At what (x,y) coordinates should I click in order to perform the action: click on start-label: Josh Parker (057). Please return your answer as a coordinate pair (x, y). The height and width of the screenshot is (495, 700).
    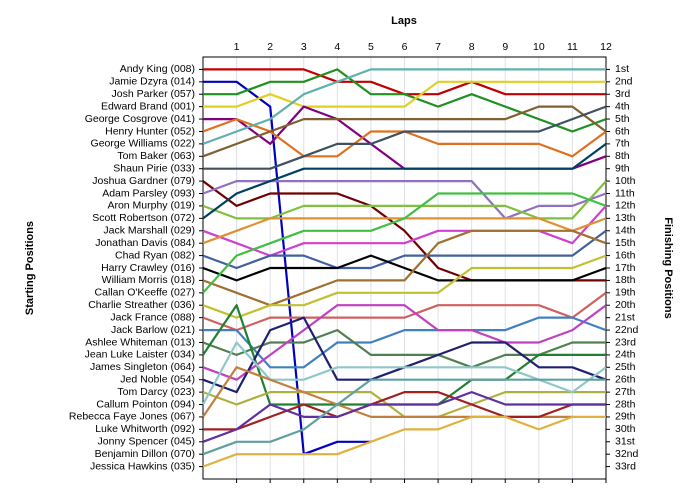
    Looking at the image, I should click on (153, 94).